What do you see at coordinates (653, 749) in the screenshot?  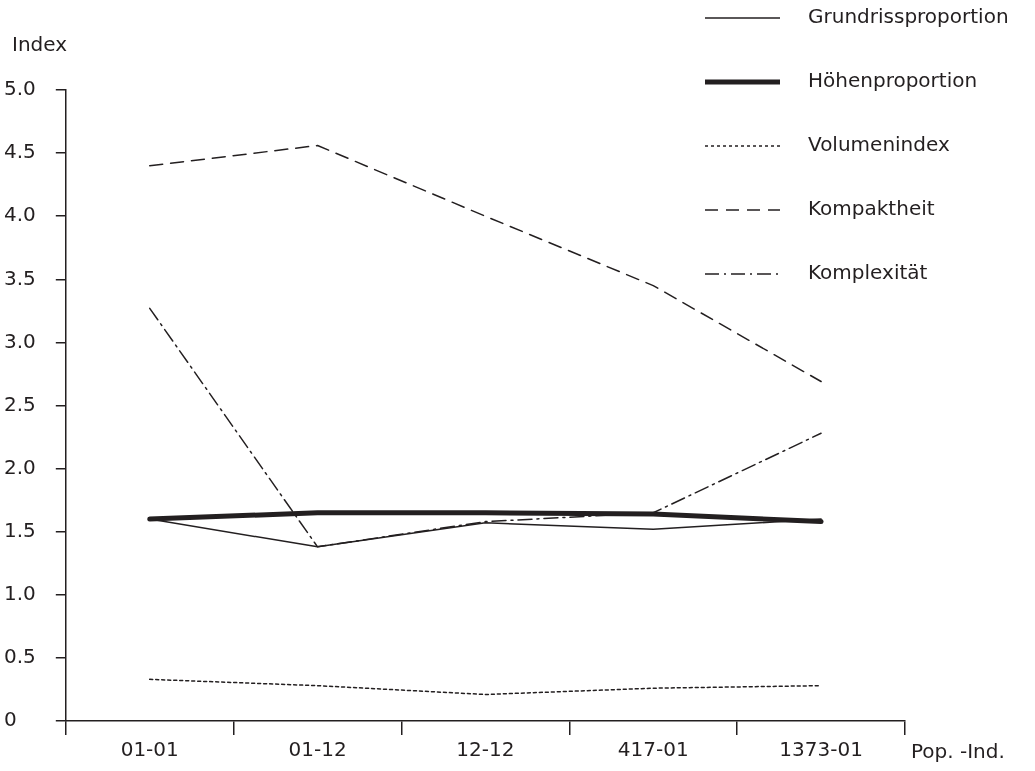 I see `x-tick-label: 417-01` at bounding box center [653, 749].